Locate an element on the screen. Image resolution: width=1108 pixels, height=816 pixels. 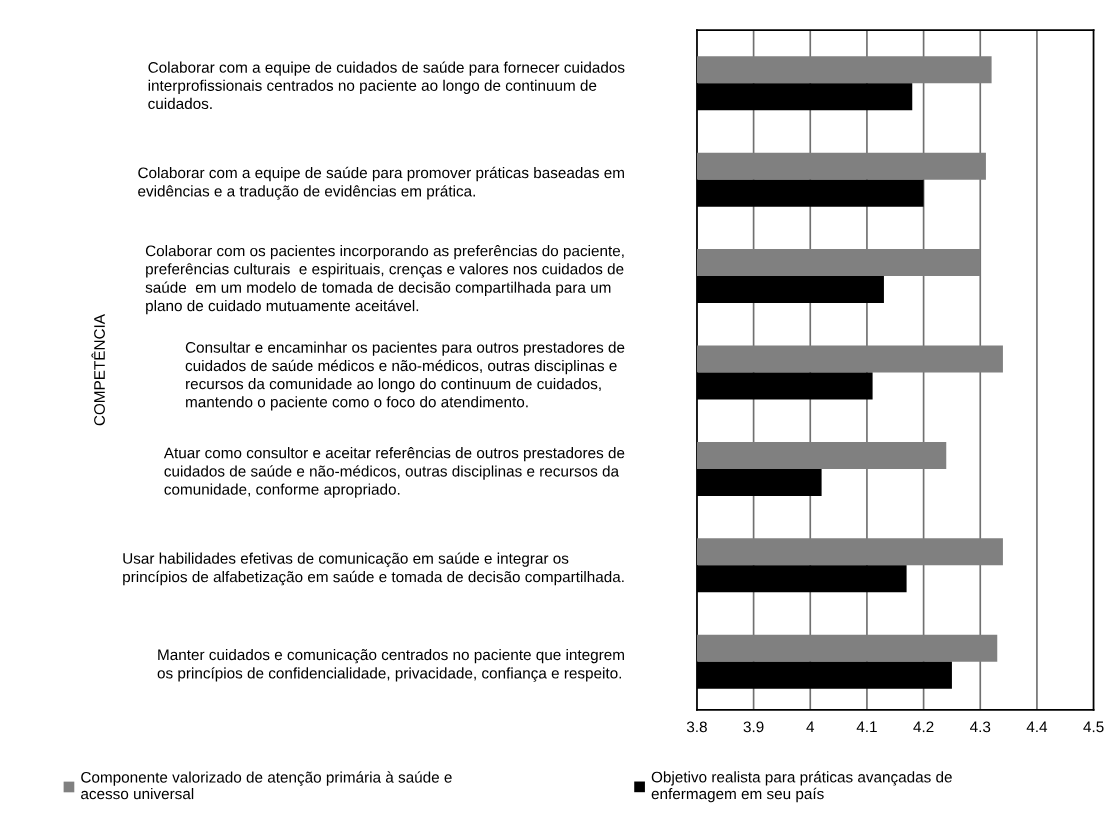
x-tick-label: 3.8 is located at coordinates (696, 727).